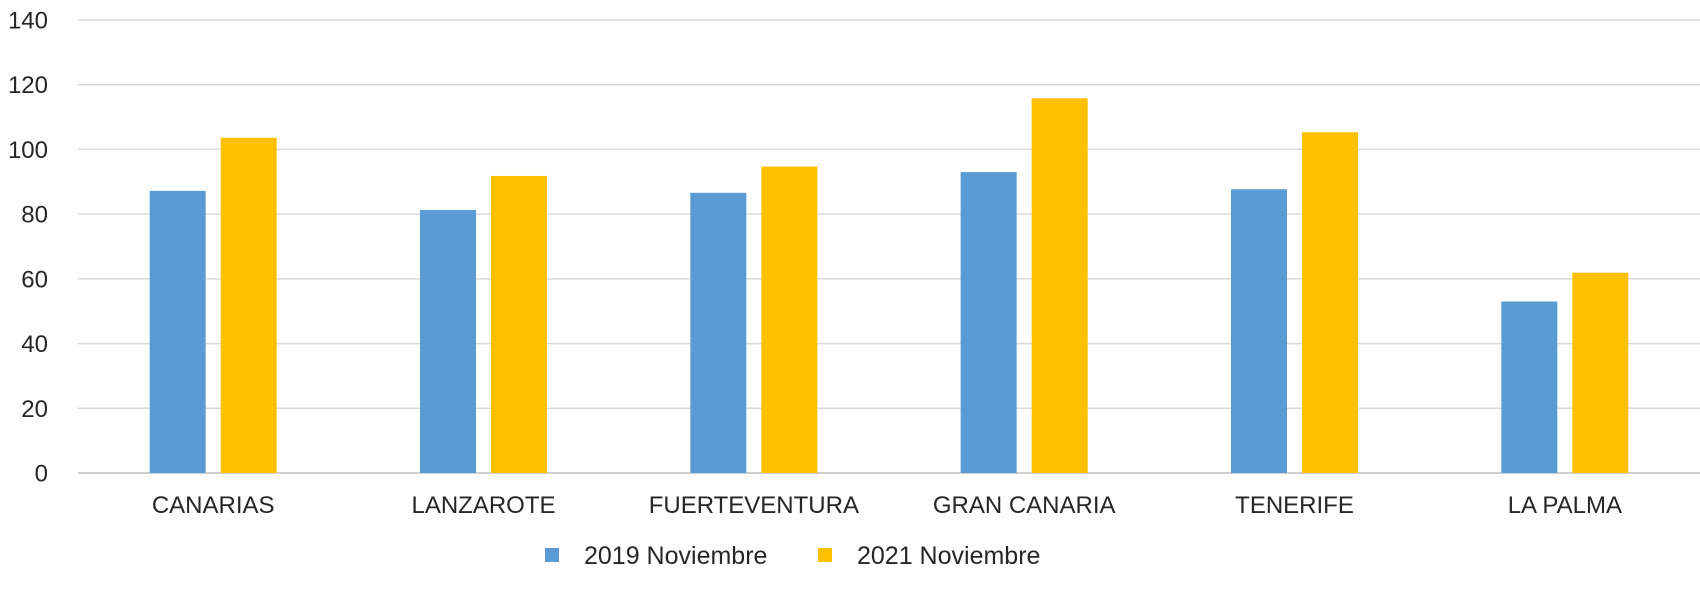  Describe the element at coordinates (34, 409) in the screenshot. I see `y-tick-label: 20` at that location.